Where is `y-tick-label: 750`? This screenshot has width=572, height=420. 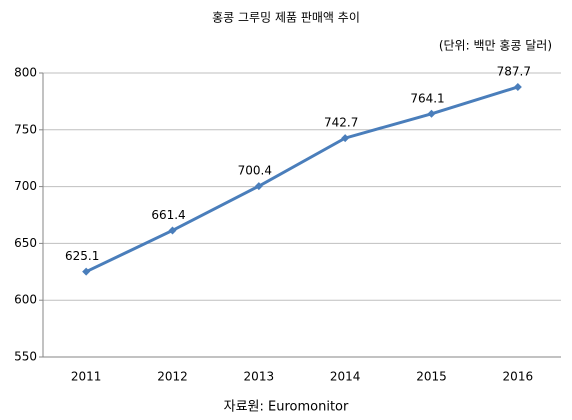
y-tick-label: 750 is located at coordinates (25, 129).